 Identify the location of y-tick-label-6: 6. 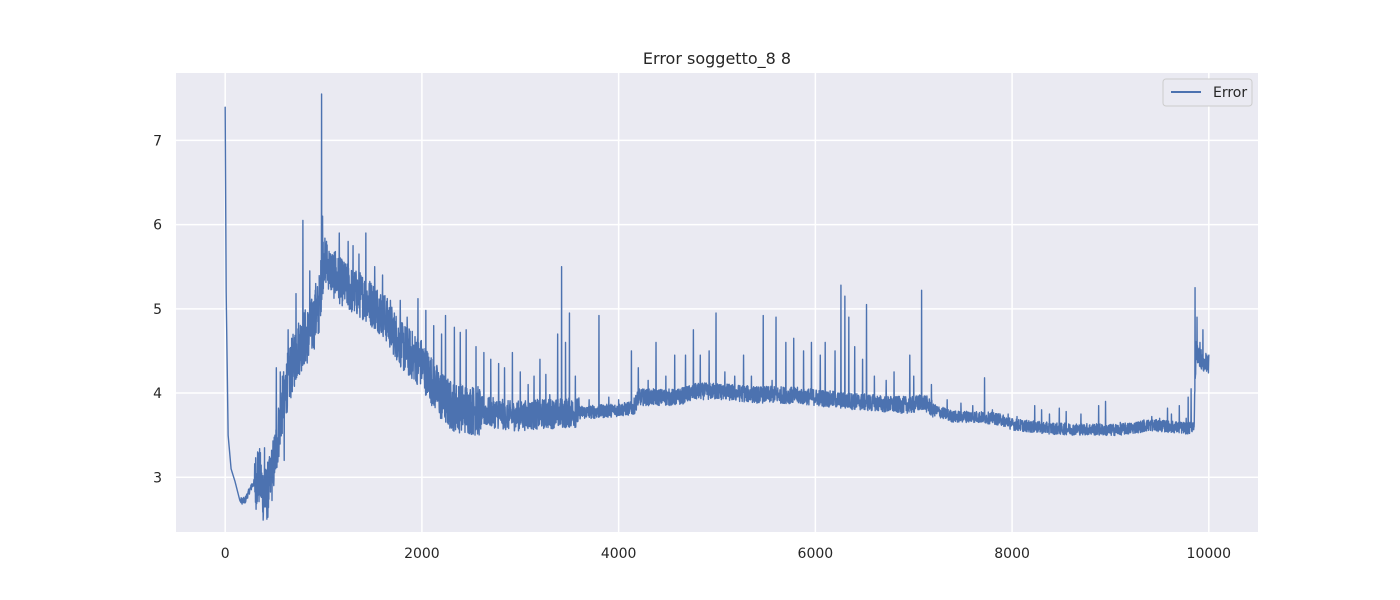
(157, 226).